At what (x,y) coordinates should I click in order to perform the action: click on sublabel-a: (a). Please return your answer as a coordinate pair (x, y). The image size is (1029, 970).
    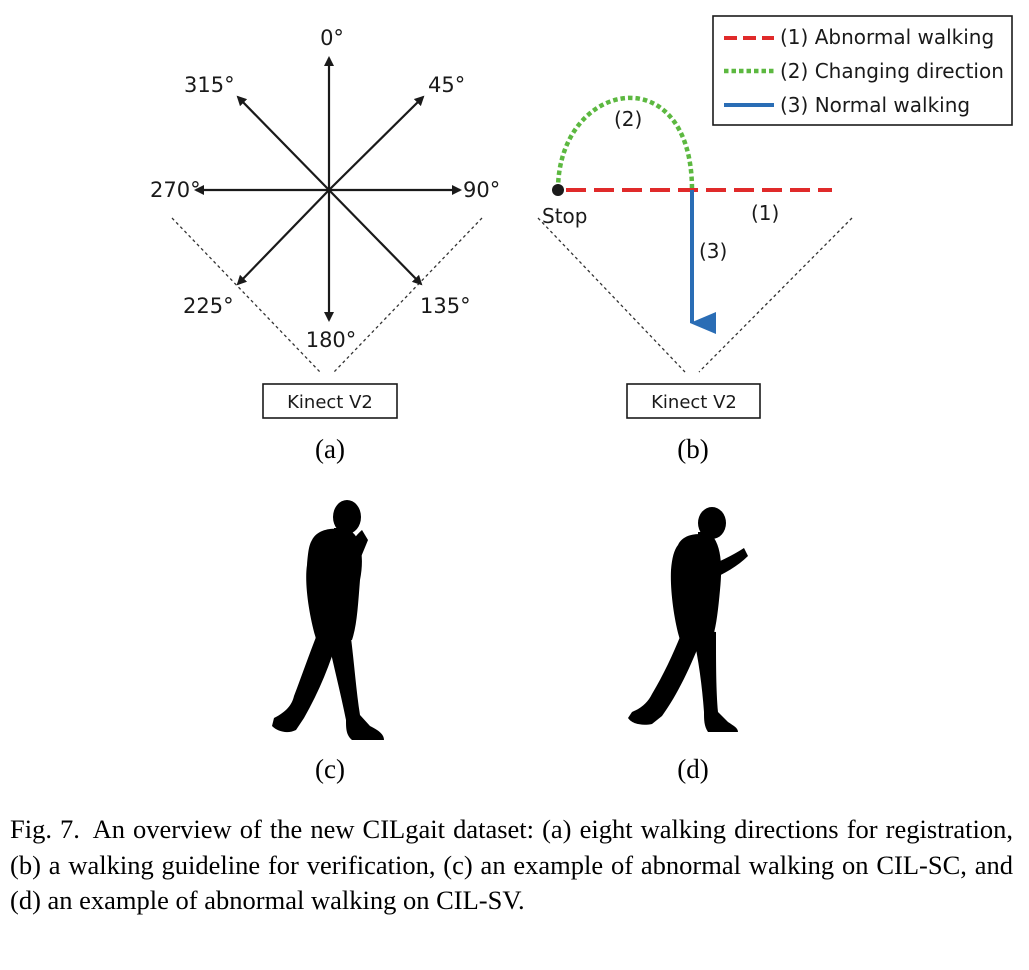
    Looking at the image, I should click on (330, 449).